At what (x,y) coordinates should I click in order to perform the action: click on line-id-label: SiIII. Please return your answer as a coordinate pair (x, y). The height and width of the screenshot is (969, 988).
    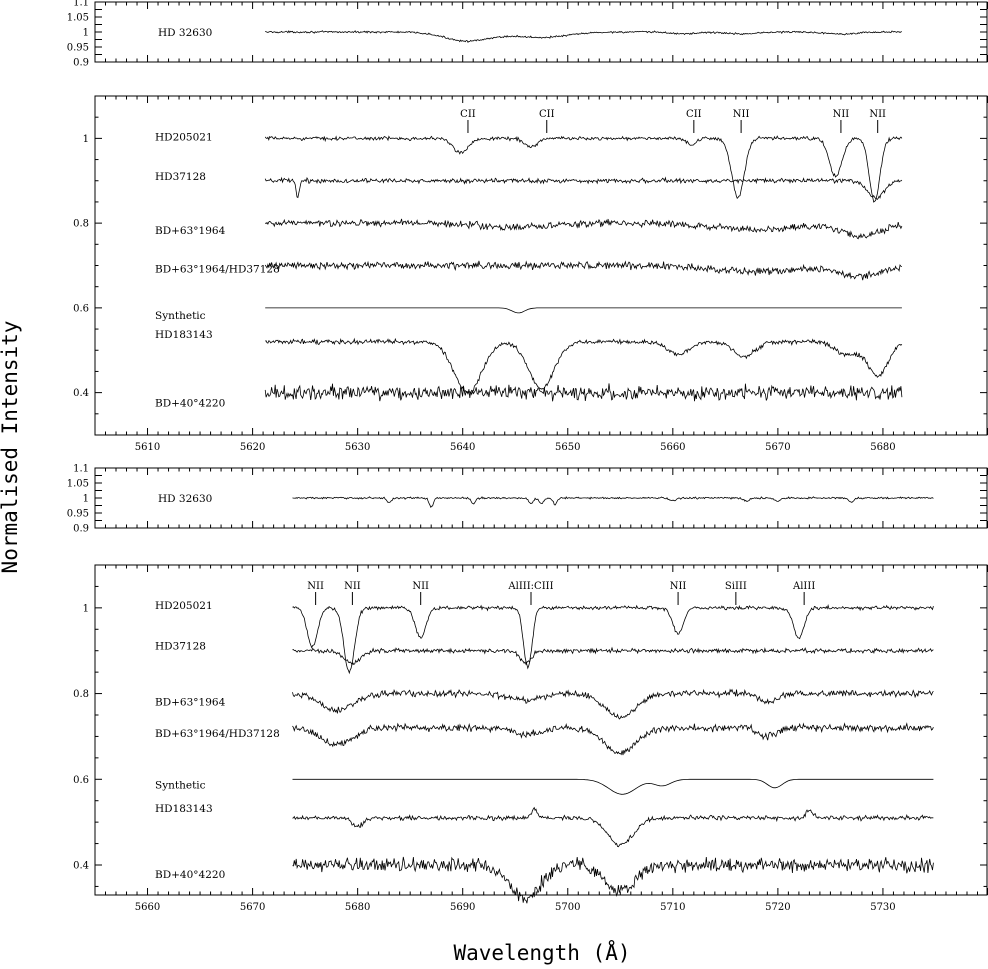
    Looking at the image, I should click on (736, 586).